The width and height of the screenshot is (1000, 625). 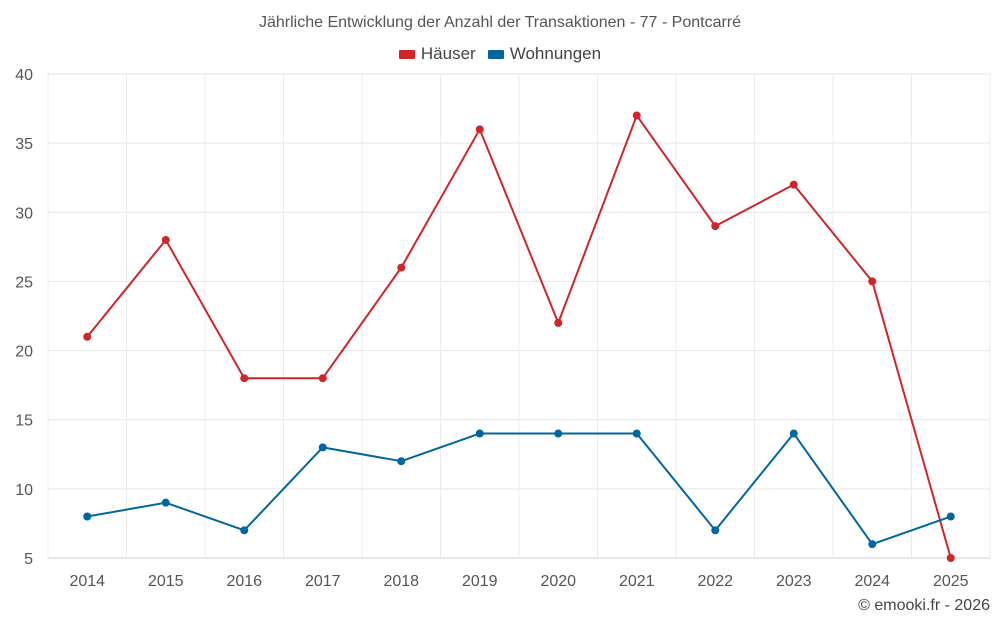 What do you see at coordinates (244, 581) in the screenshot?
I see `x-tick-label: 2016` at bounding box center [244, 581].